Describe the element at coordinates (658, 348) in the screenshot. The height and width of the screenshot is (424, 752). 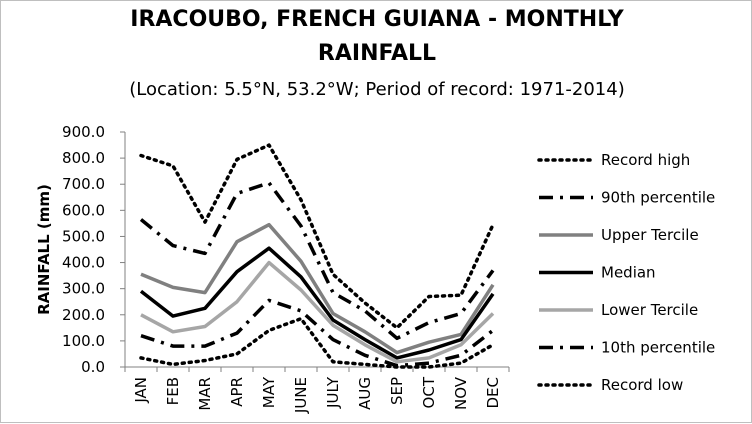
I see `legend-label: 10th percentile` at that location.